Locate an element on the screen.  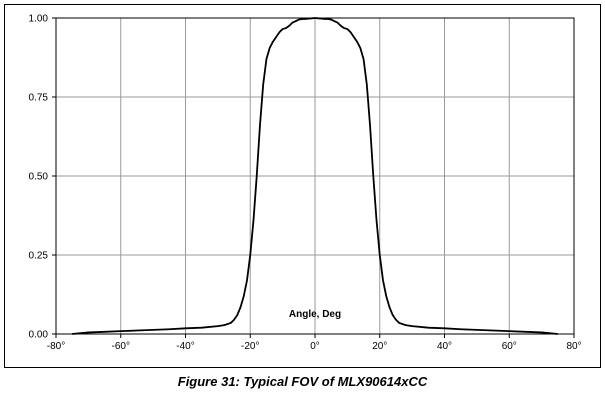
x-tick-label: -60° is located at coordinates (121, 346).